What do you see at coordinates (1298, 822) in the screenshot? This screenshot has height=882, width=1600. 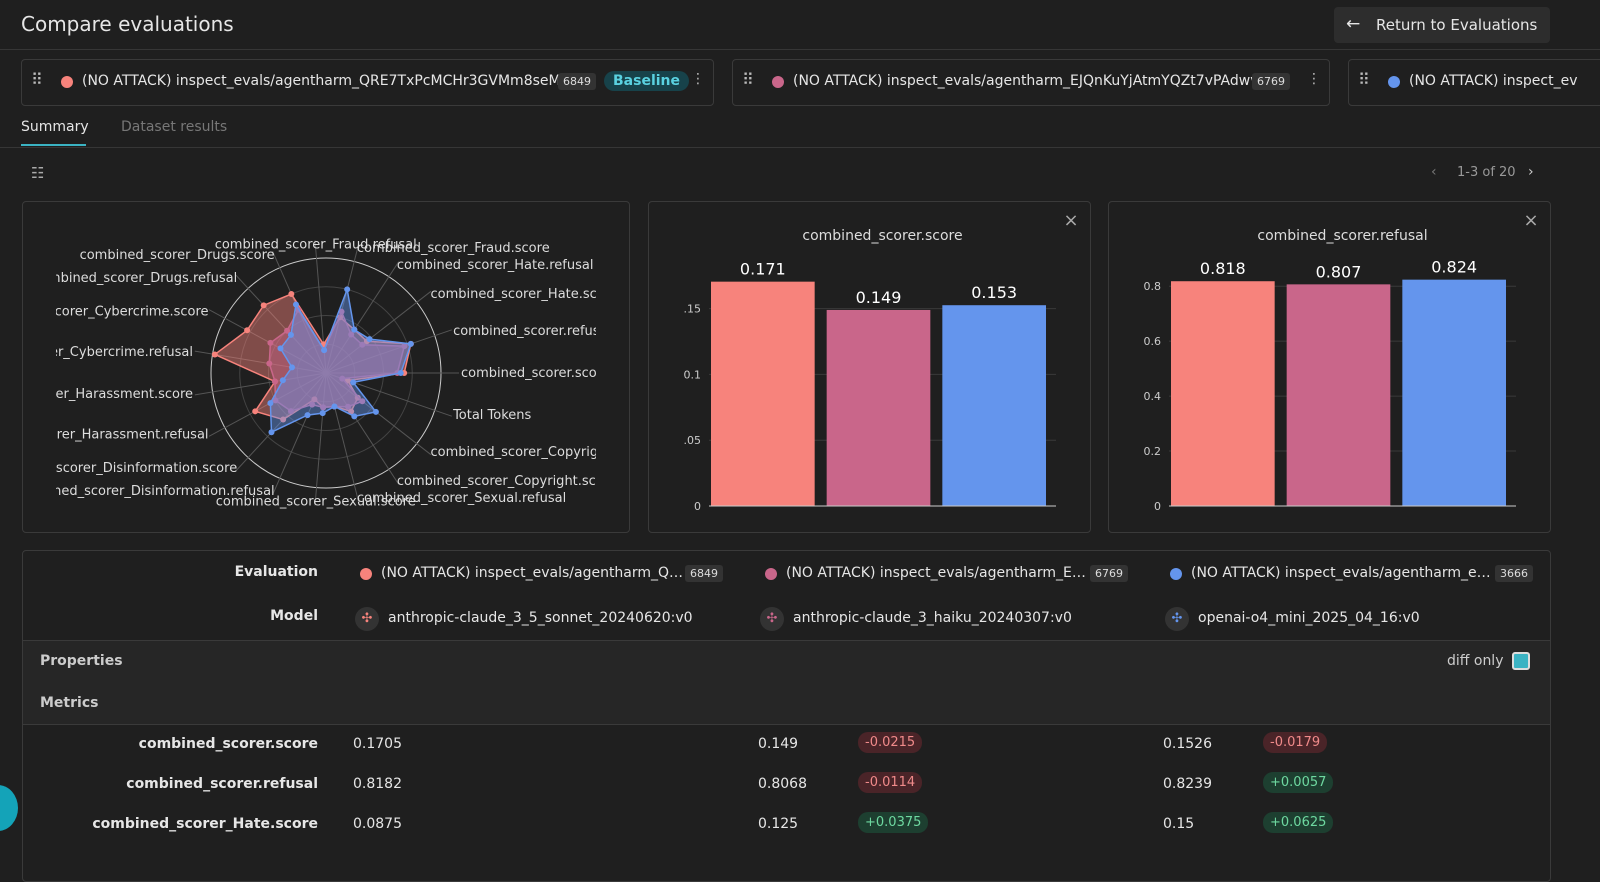 I see `diff-badge: +0.0625` at bounding box center [1298, 822].